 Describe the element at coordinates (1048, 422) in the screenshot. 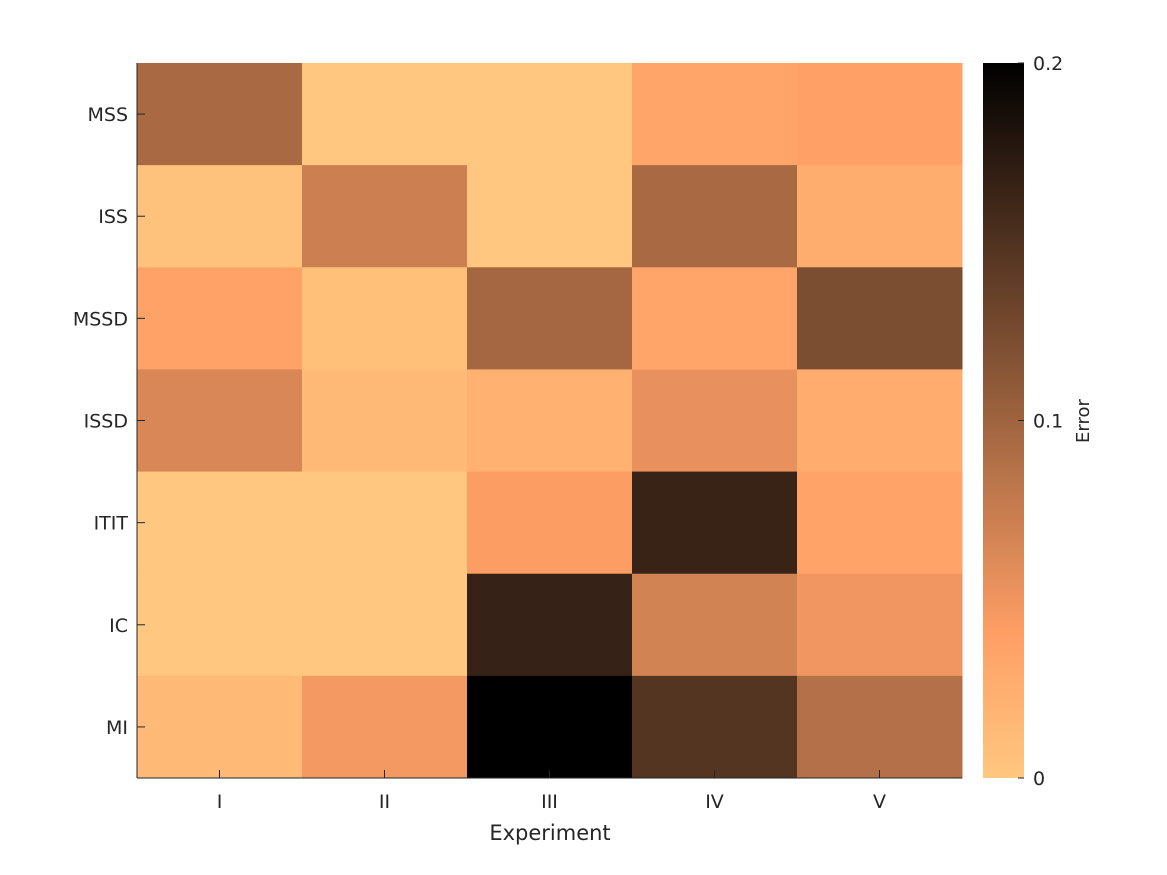

I see `colorbar-tick-label: 0.1` at that location.